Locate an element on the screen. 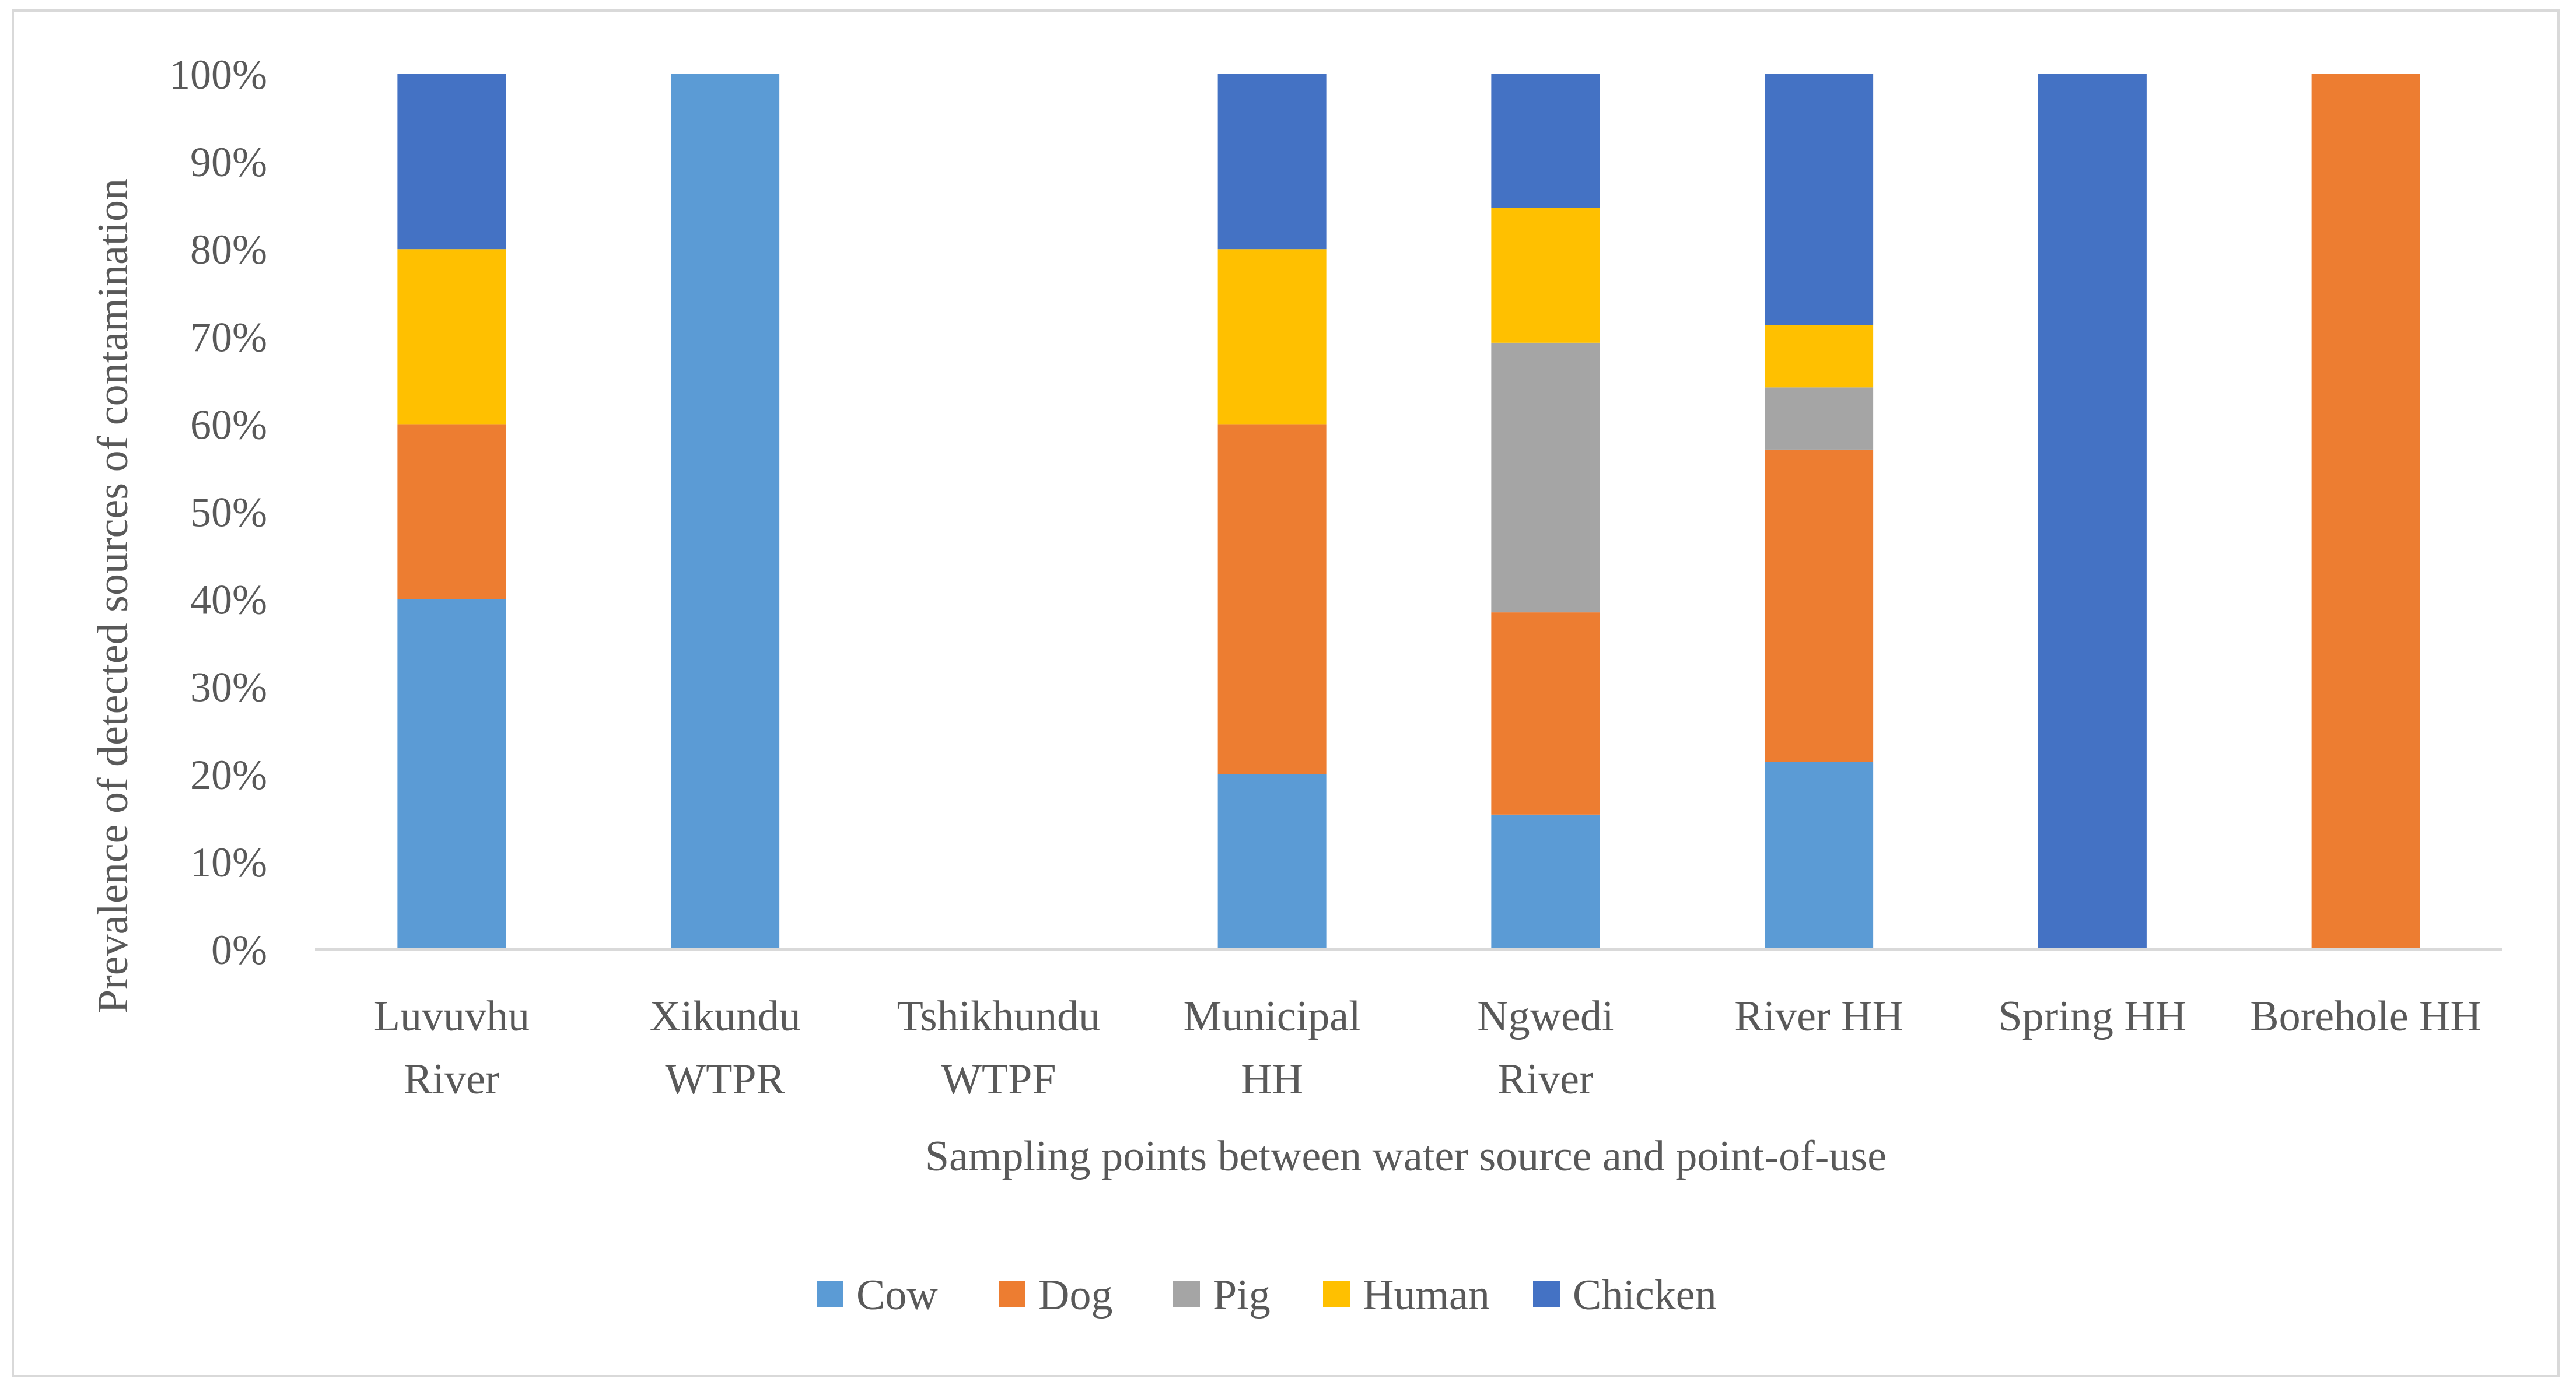 This screenshot has width=2576, height=1392. legend-item-chicken: Chicken is located at coordinates (1625, 1295).